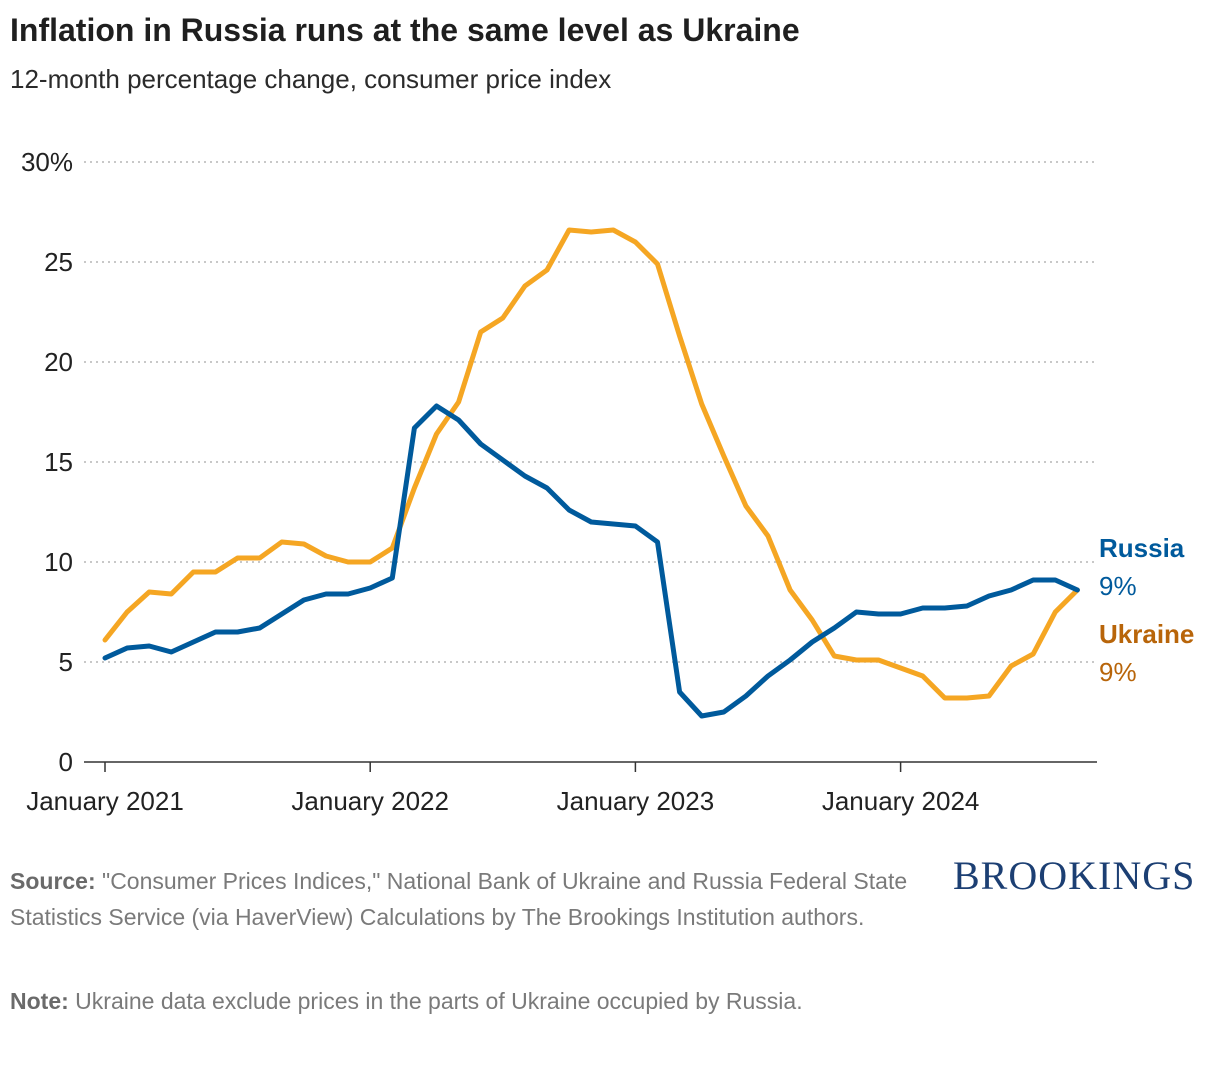 This screenshot has height=1066, width=1220. What do you see at coordinates (105, 801) in the screenshot?
I see `x-tick-label: January 2021` at bounding box center [105, 801].